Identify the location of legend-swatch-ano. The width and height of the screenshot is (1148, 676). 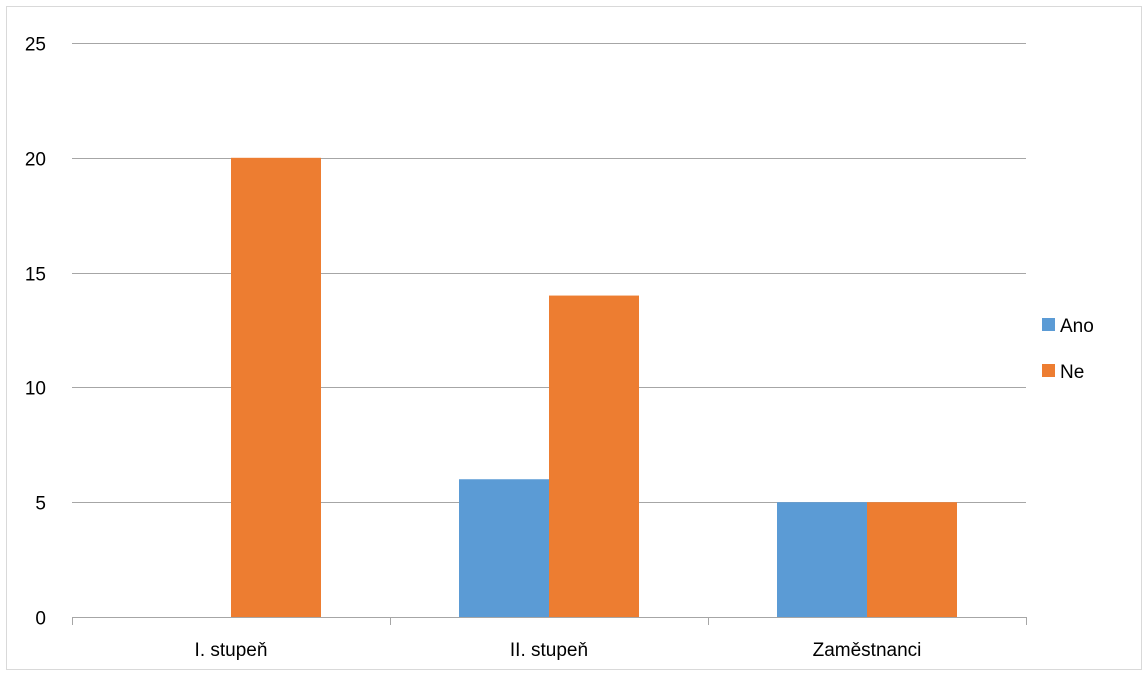
(1048, 324).